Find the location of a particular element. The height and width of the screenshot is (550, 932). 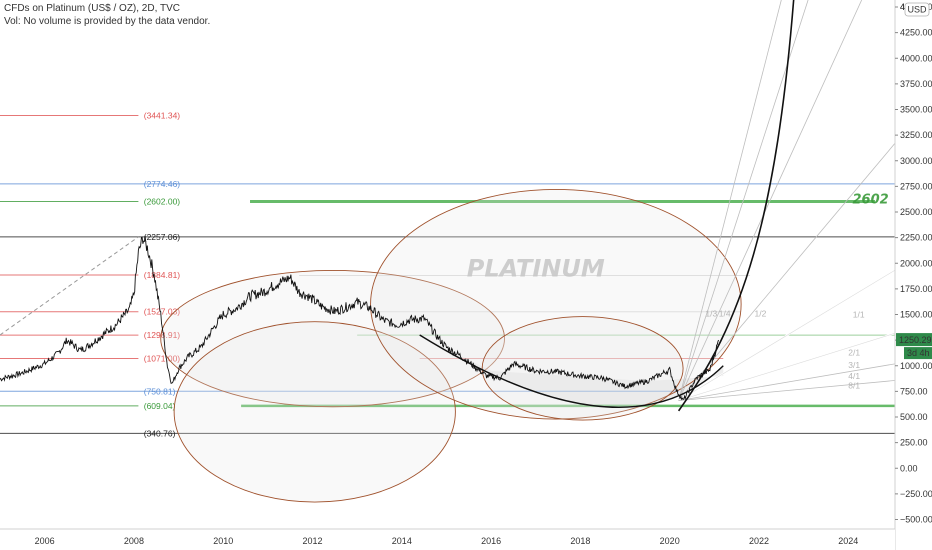

x-tick-label-7: 2020 is located at coordinates (670, 541).